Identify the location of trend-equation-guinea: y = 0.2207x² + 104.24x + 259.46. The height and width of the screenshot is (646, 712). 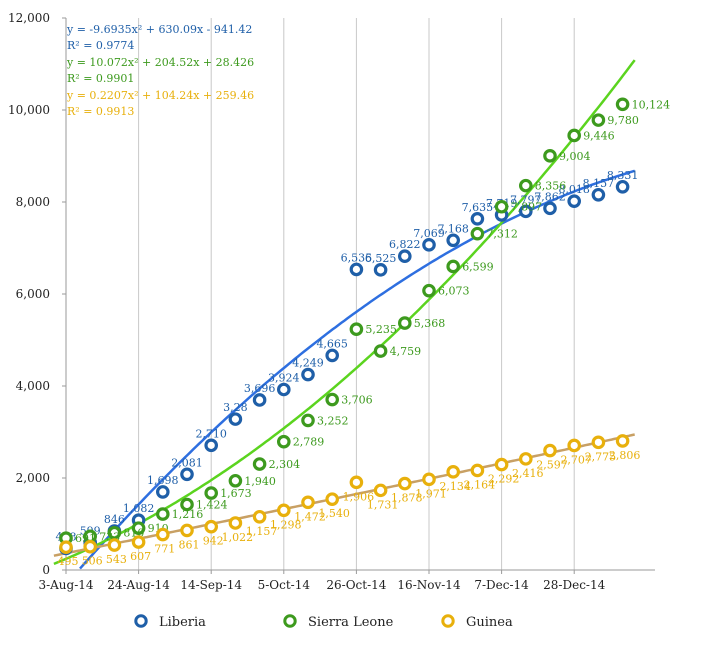
(160, 95).